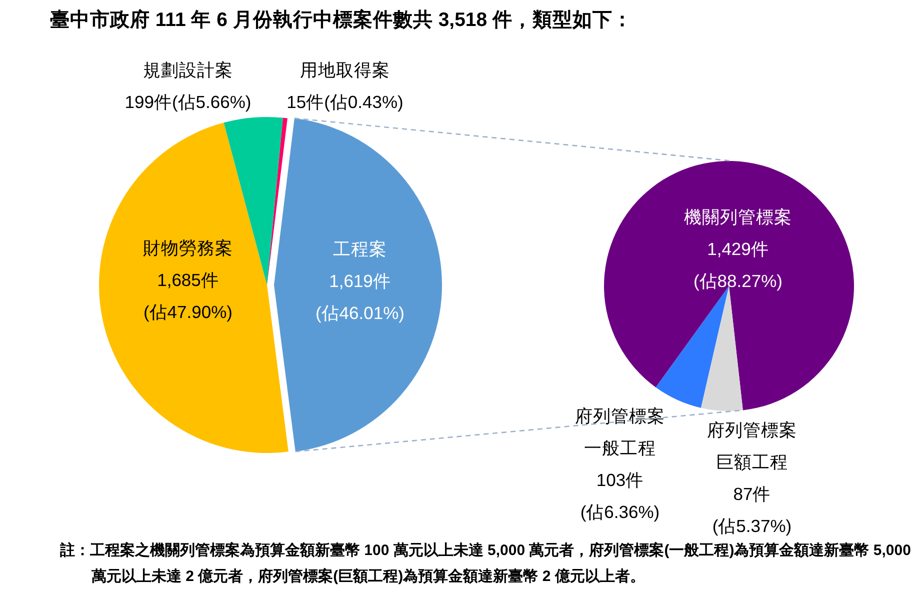 The height and width of the screenshot is (600, 918). Describe the element at coordinates (188, 102) in the screenshot. I see `data-label: 199件(佔5.66%)` at that location.